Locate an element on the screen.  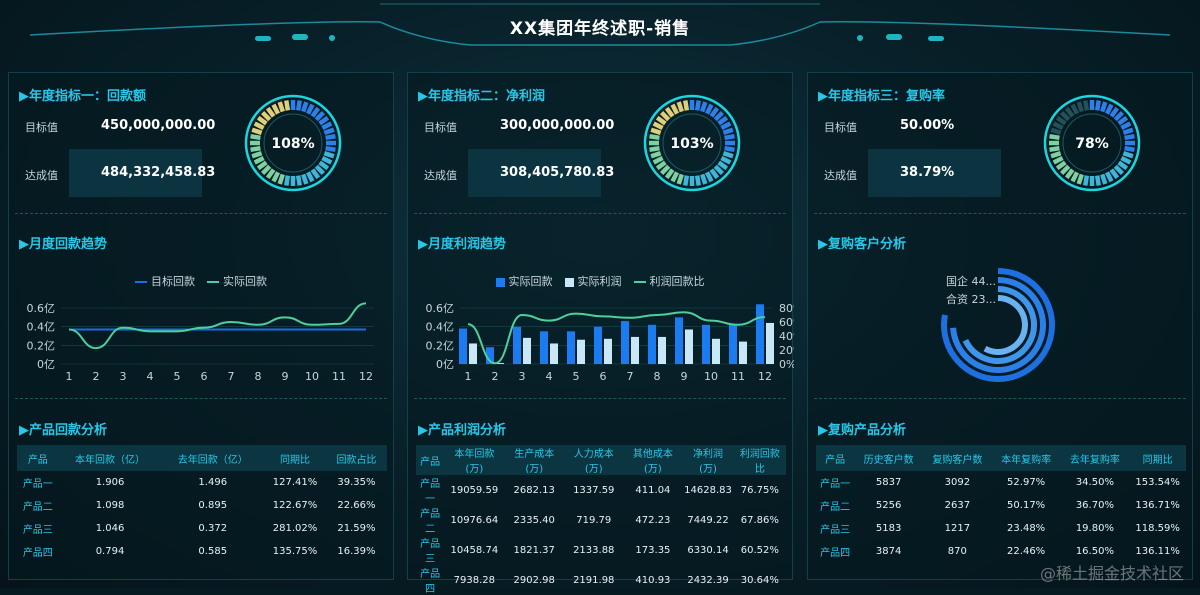
table-cell: 21.59% is located at coordinates (356, 528).